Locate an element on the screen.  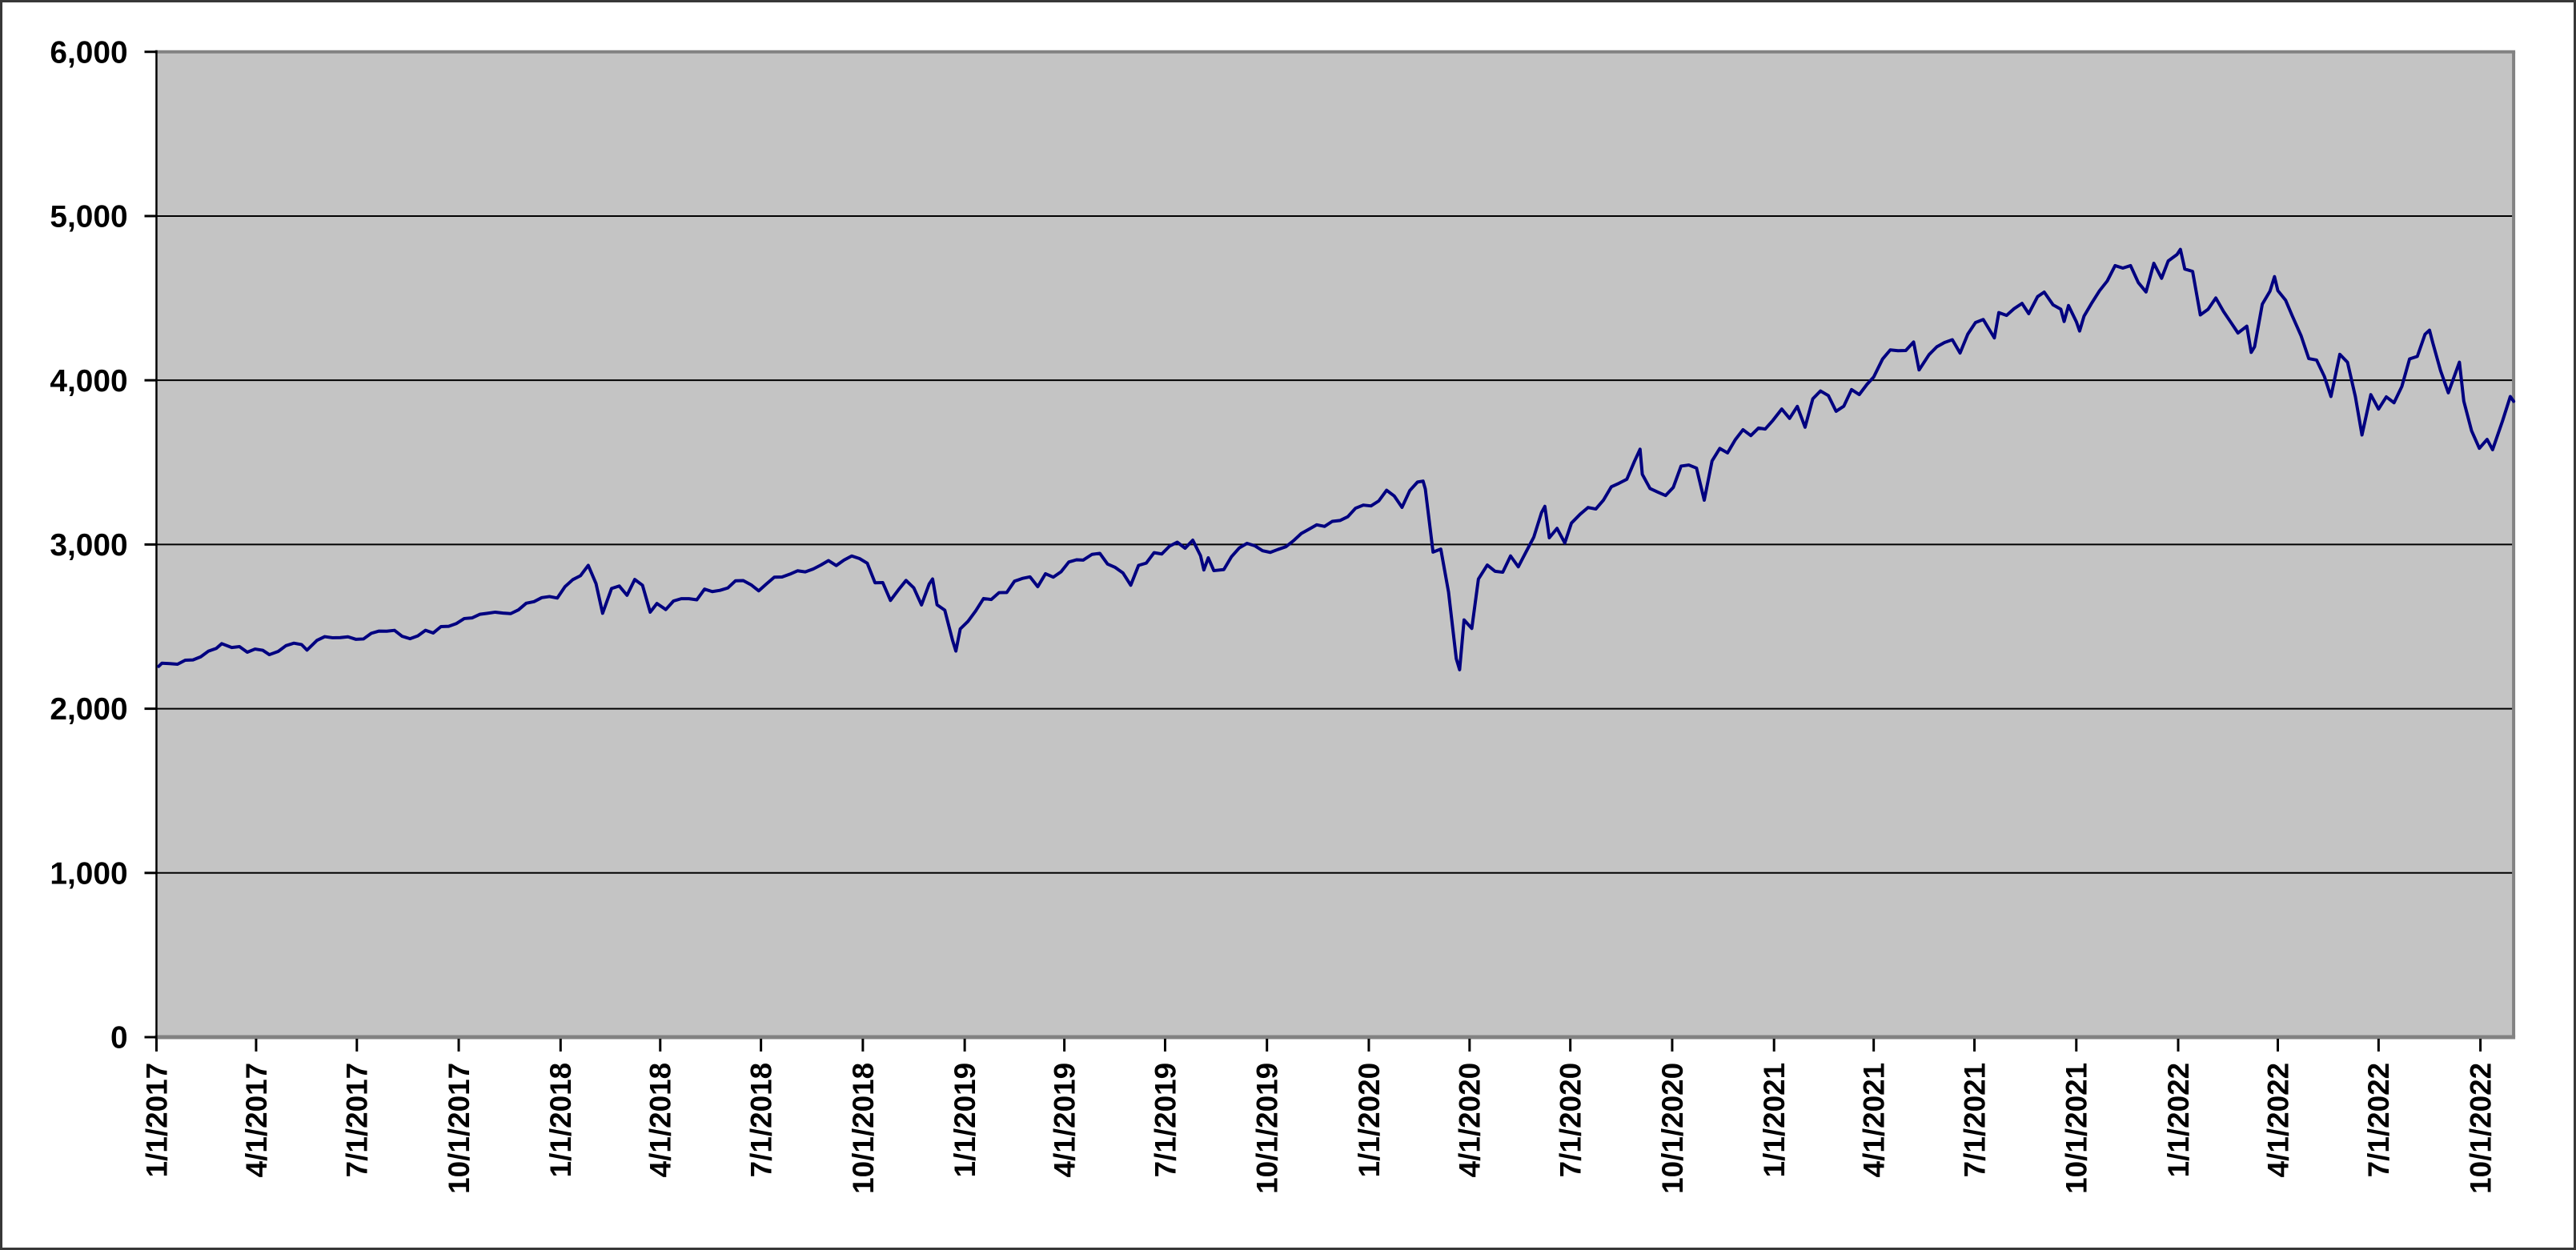
x-axis-tick-label: 4/1/2022 is located at coordinates (2277, 1120).